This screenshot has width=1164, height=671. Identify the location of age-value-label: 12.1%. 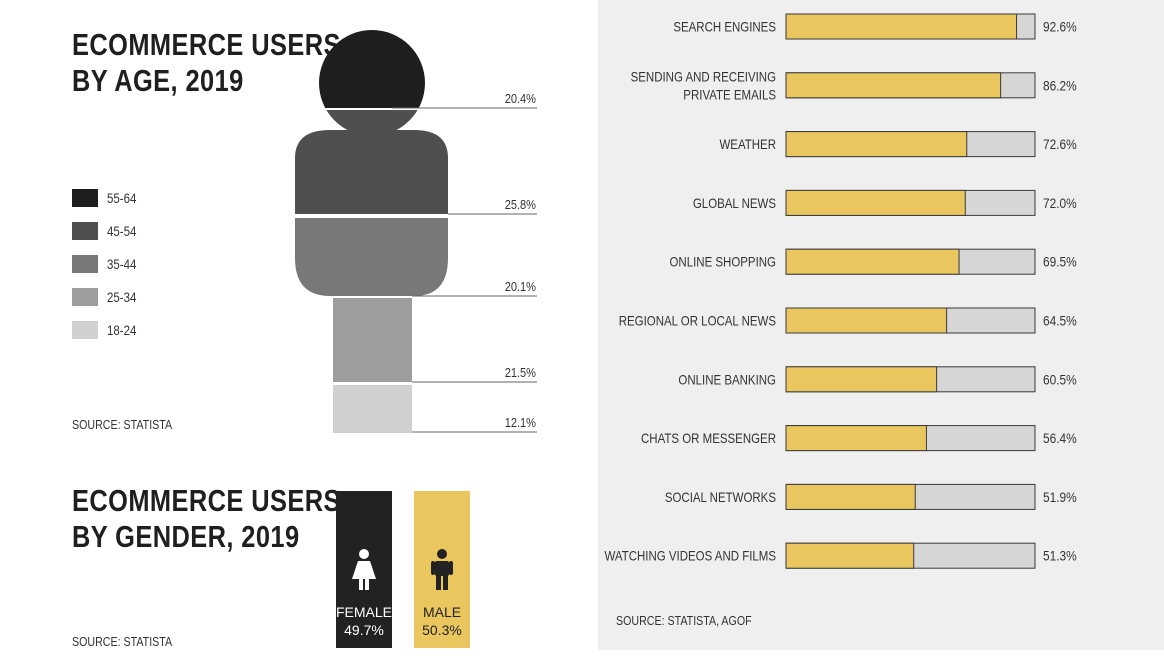
(521, 422).